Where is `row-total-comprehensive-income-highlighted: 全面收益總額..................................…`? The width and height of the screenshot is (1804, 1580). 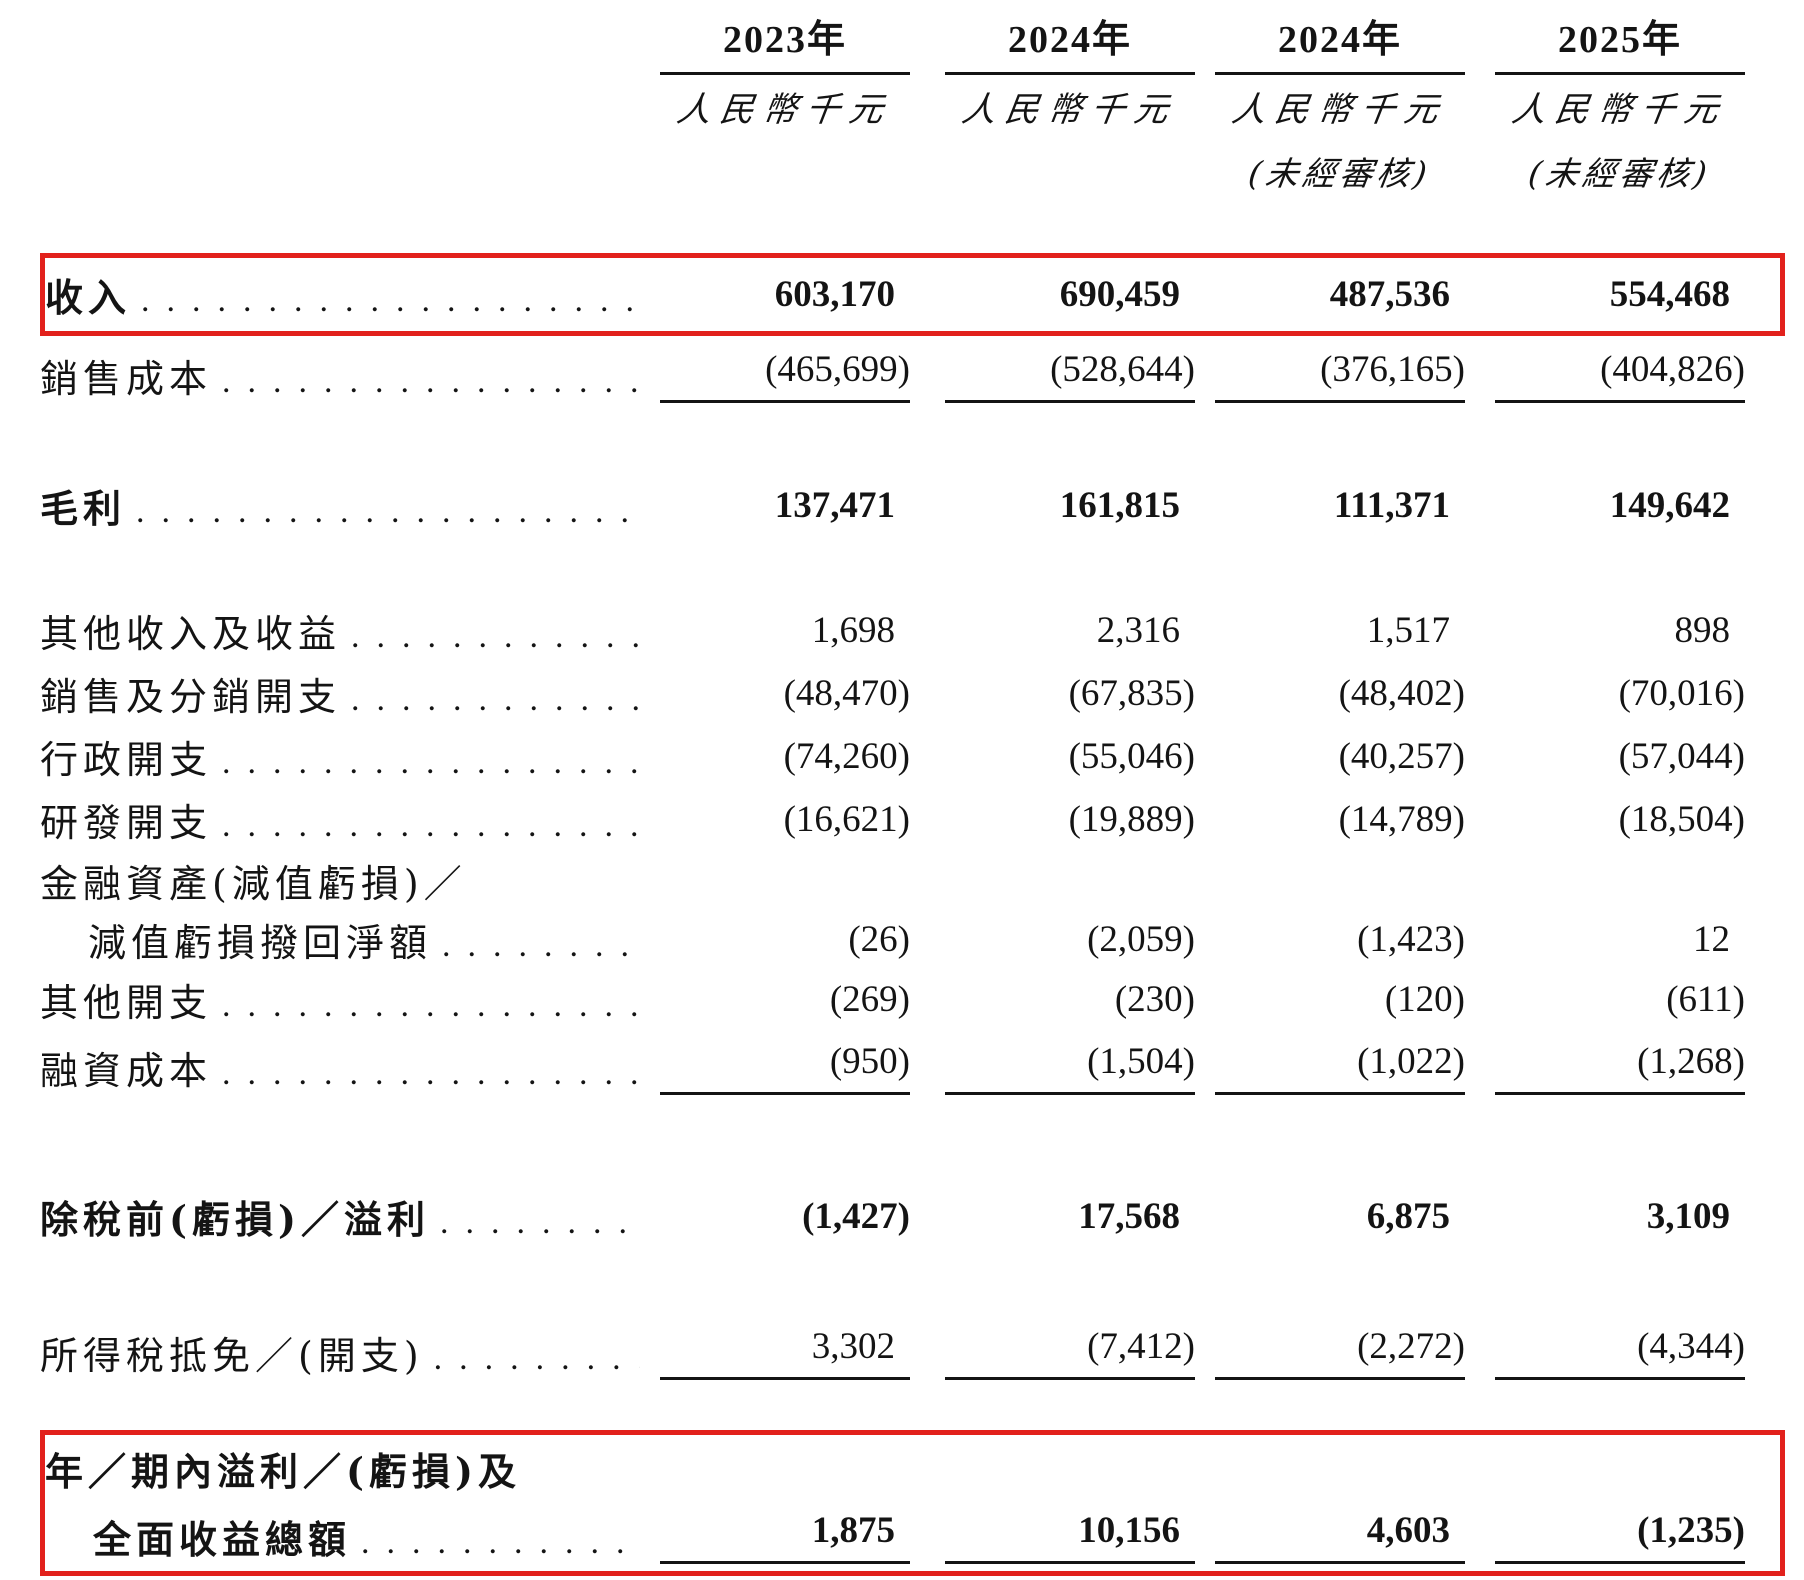 row-total-comprehensive-income-highlighted: 全面收益總額..................................… is located at coordinates (912, 1539).